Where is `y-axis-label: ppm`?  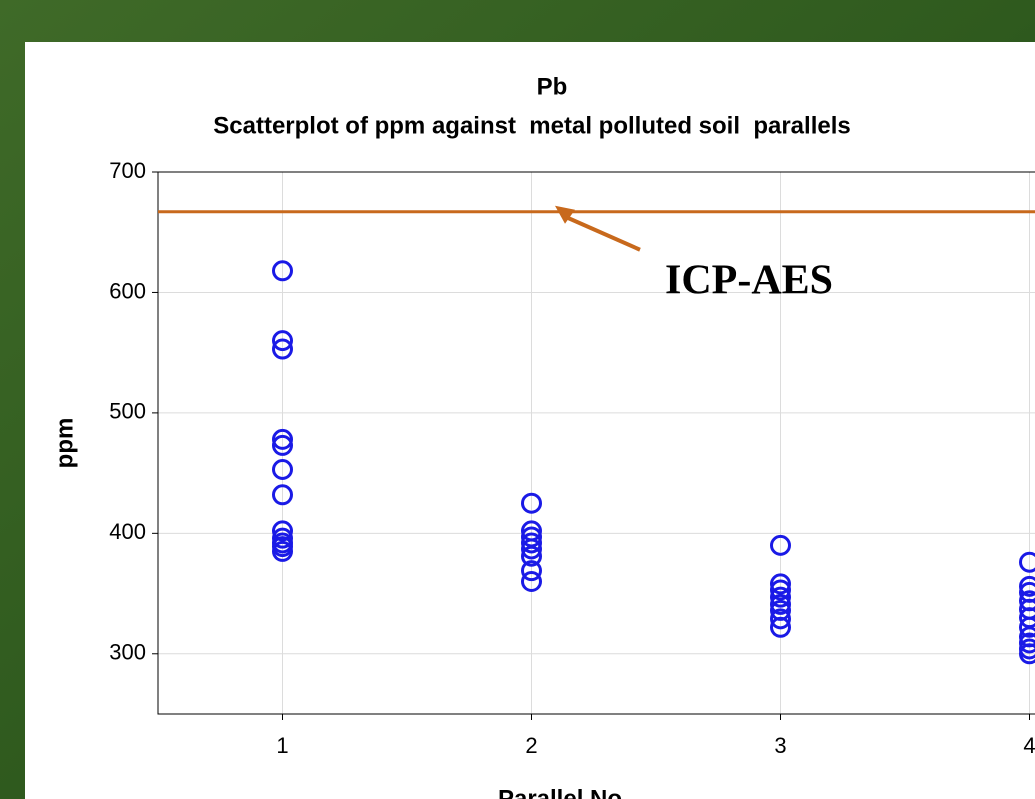
y-axis-label: ppm is located at coordinates (64, 443).